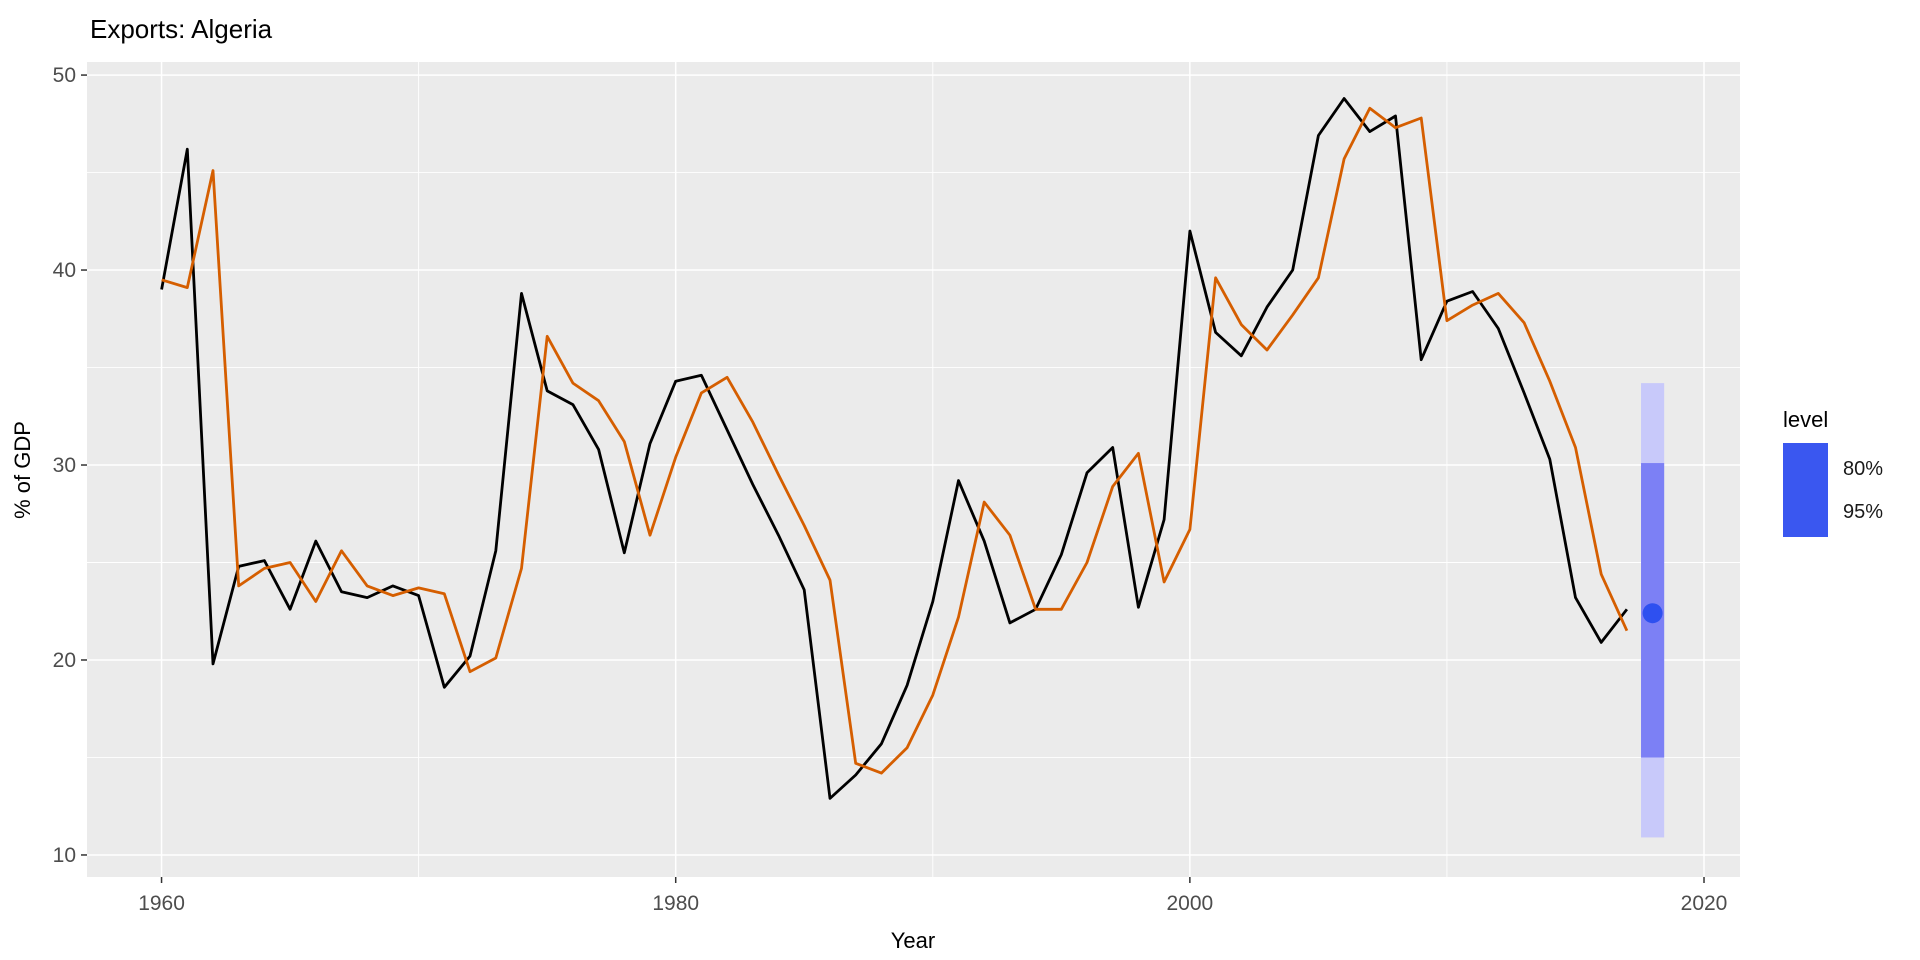 The width and height of the screenshot is (1920, 960). Describe the element at coordinates (64, 855) in the screenshot. I see `y-tick-label: 10` at that location.